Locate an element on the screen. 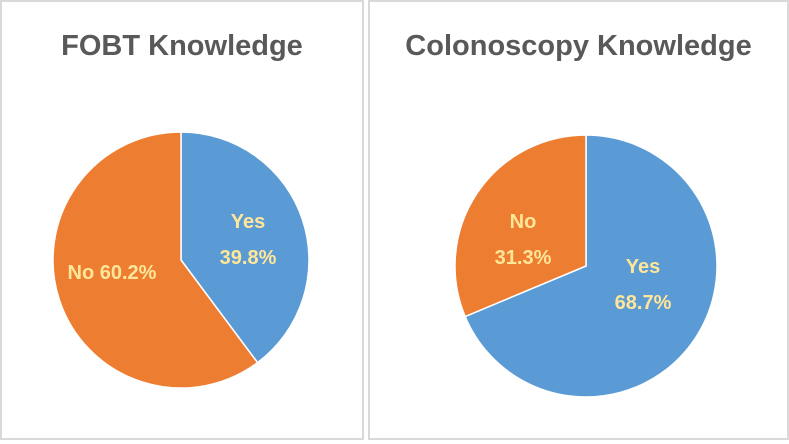 Image resolution: width=789 pixels, height=444 pixels. slice-value-label: 39.8% is located at coordinates (248, 258).